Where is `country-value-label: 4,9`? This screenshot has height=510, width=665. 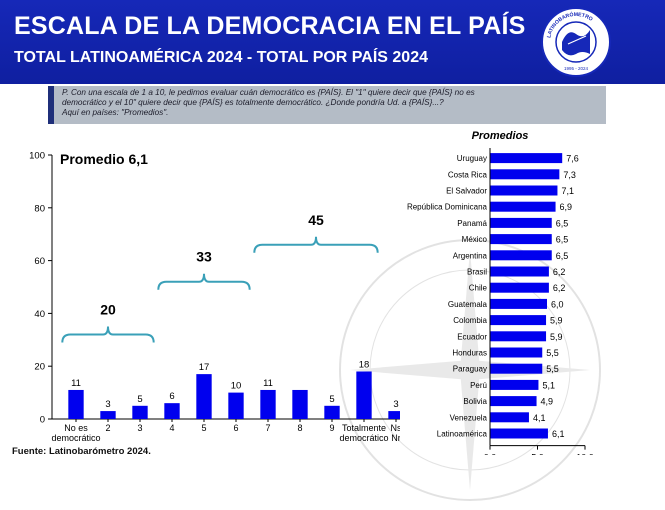
country-value-label: 4,9 is located at coordinates (547, 402).